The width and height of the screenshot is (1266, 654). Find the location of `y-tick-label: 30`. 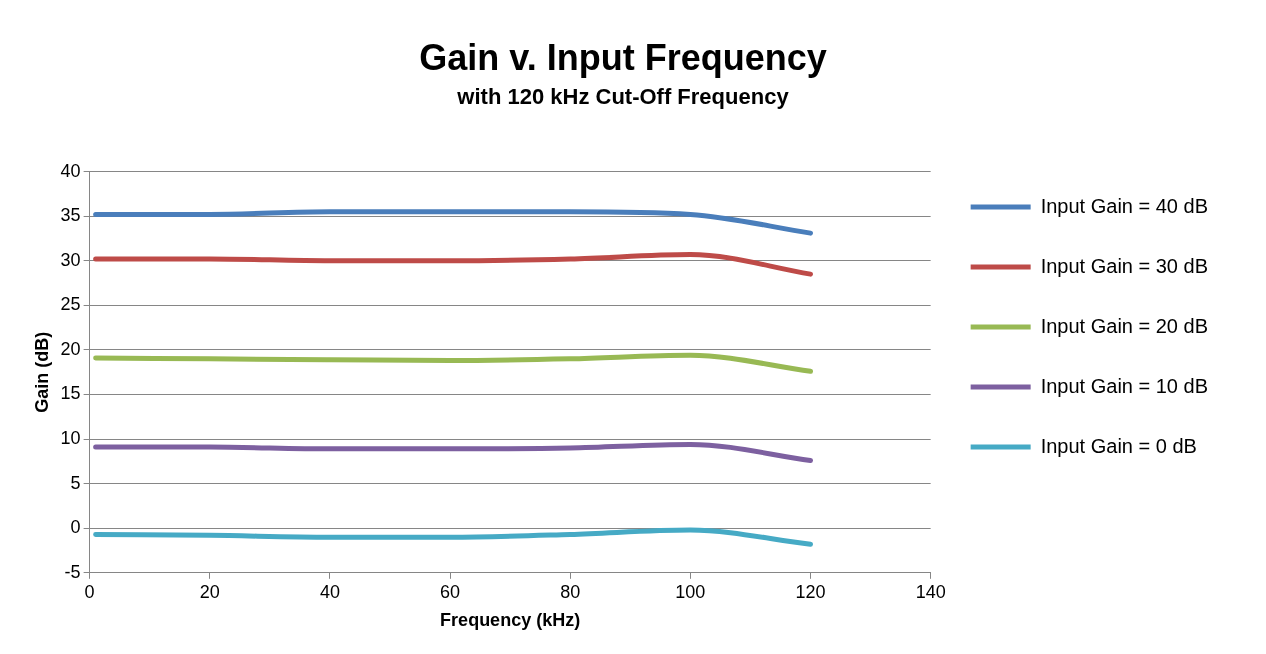

y-tick-label: 30 is located at coordinates (70, 259).